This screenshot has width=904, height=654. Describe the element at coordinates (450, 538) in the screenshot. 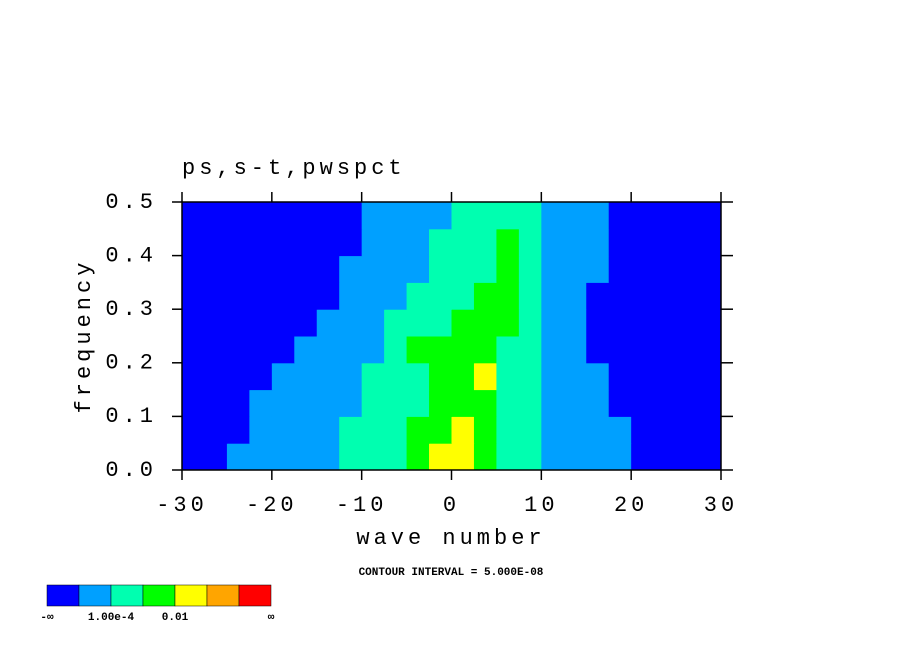

I see `x-axis-label: wave number` at that location.